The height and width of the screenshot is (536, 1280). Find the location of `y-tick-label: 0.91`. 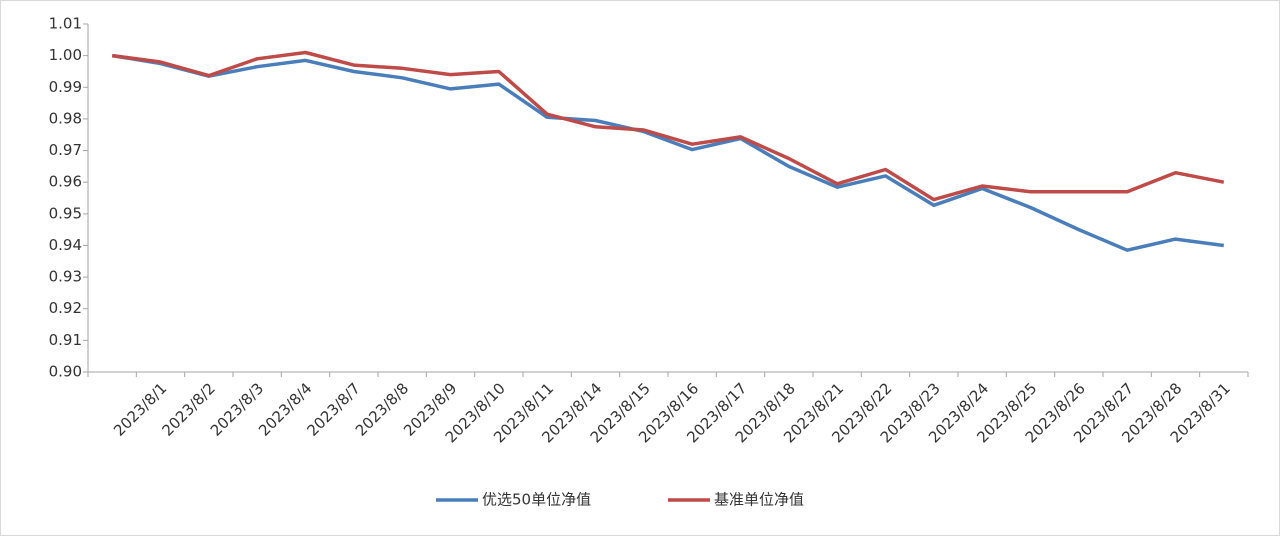

y-tick-label: 0.91 is located at coordinates (65, 340).